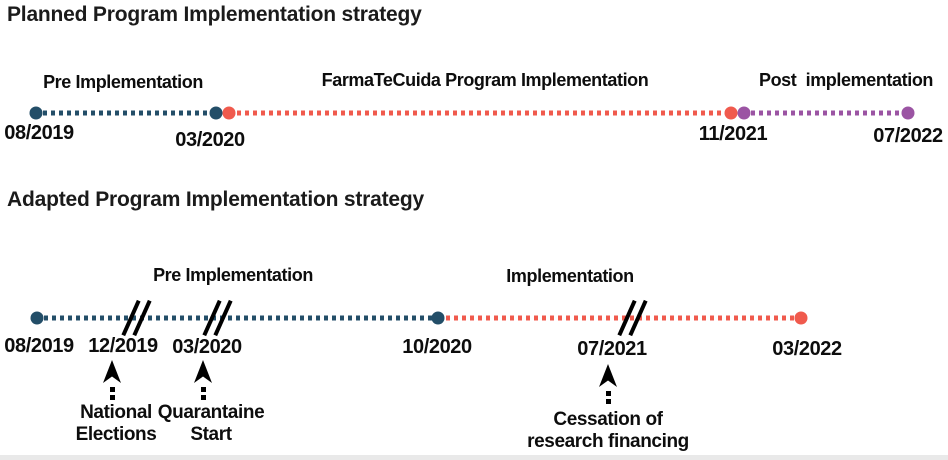  I want to click on adapted-date-10-2020: 10/2020, so click(437, 347).